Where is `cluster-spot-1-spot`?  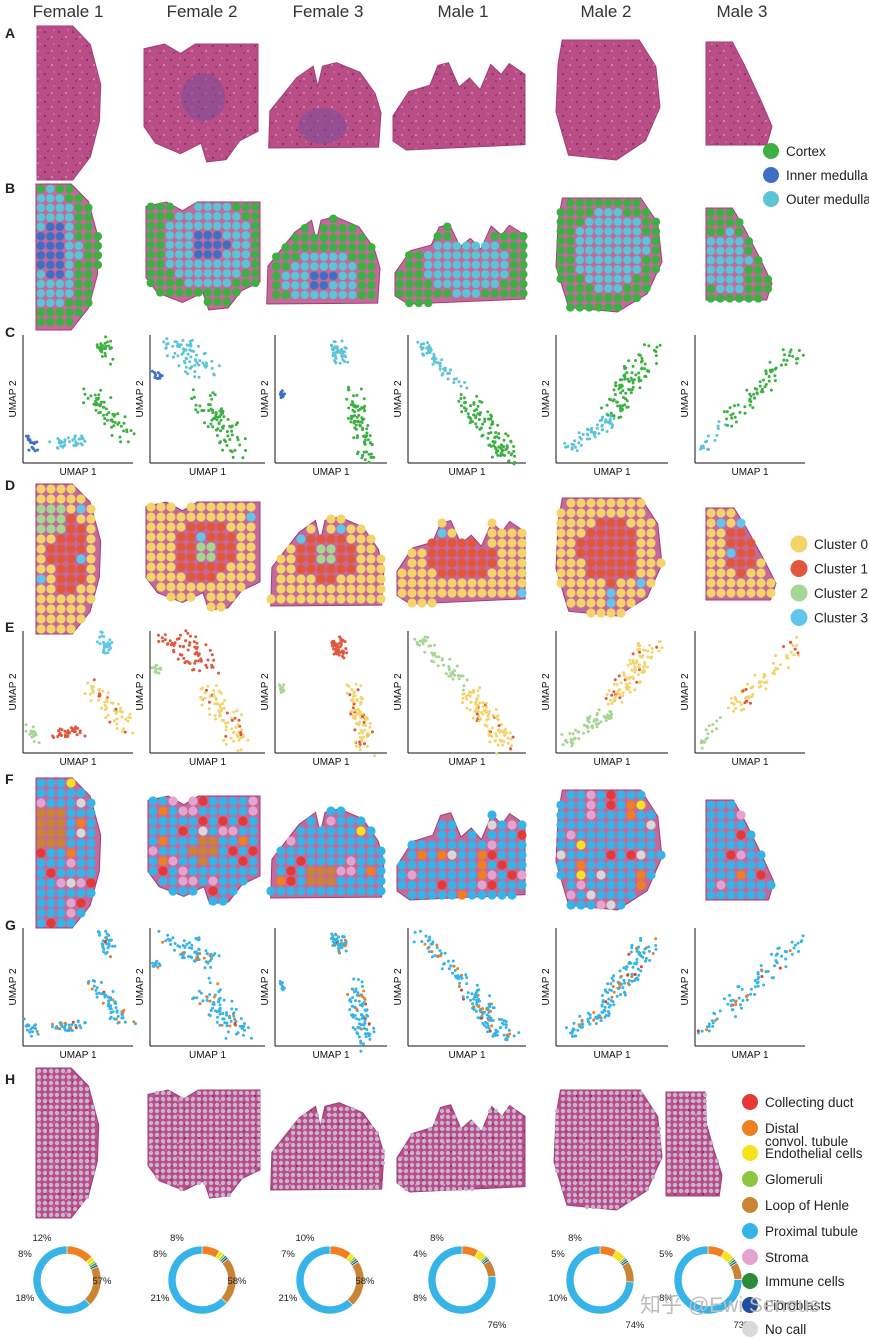 cluster-spot-1-spot is located at coordinates (61, 529).